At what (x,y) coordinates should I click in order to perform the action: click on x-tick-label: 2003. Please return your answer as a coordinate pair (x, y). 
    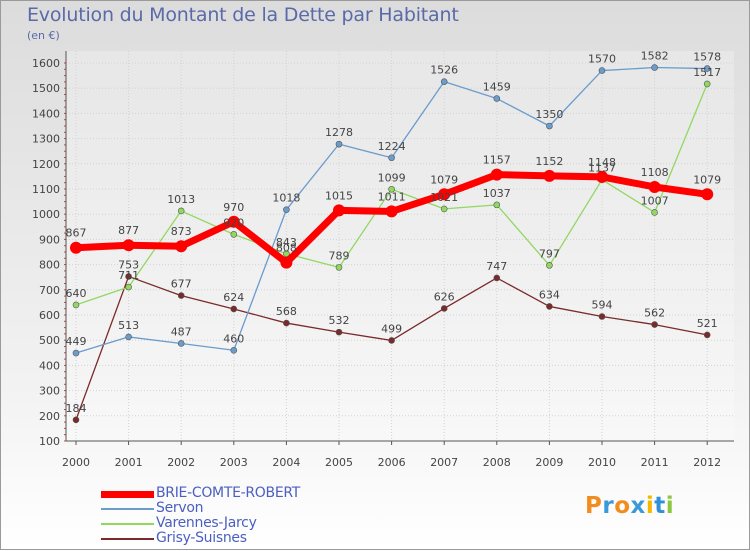
    Looking at the image, I should click on (234, 462).